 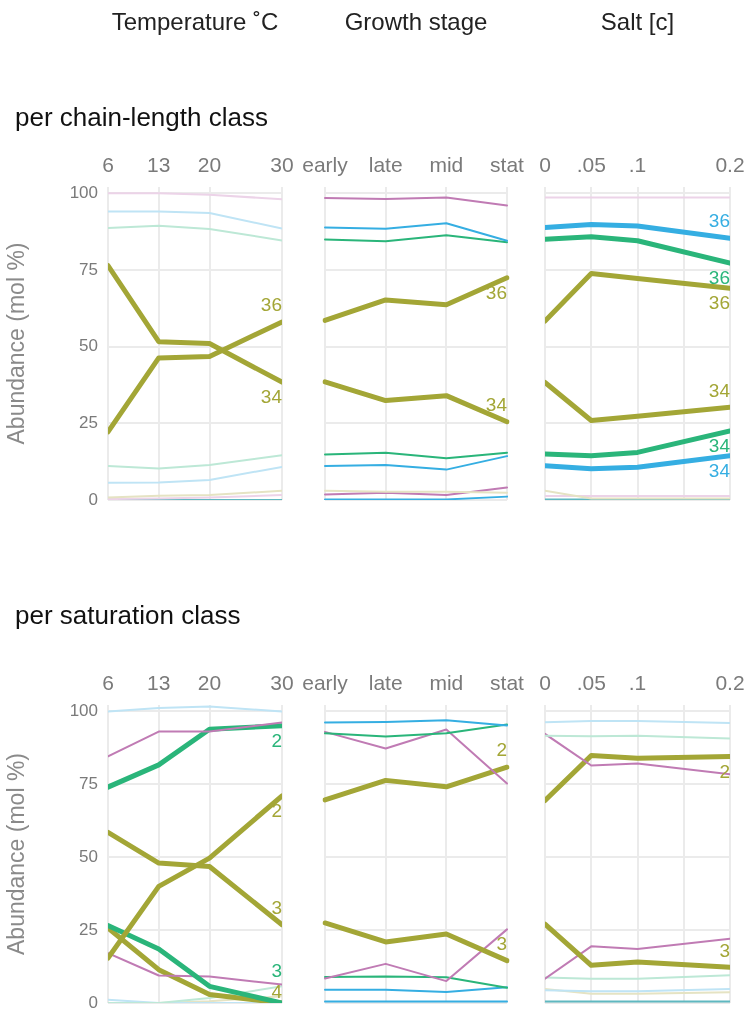 I want to click on chart-subtitle: per chain-length class, so click(x=141, y=117).